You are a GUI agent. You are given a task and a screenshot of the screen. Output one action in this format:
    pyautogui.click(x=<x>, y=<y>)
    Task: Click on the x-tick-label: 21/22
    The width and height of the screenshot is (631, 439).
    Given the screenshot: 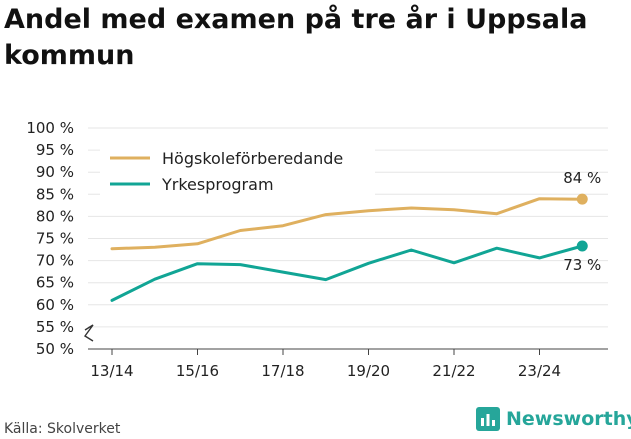 What is the action you would take?
    pyautogui.click(x=453, y=371)
    